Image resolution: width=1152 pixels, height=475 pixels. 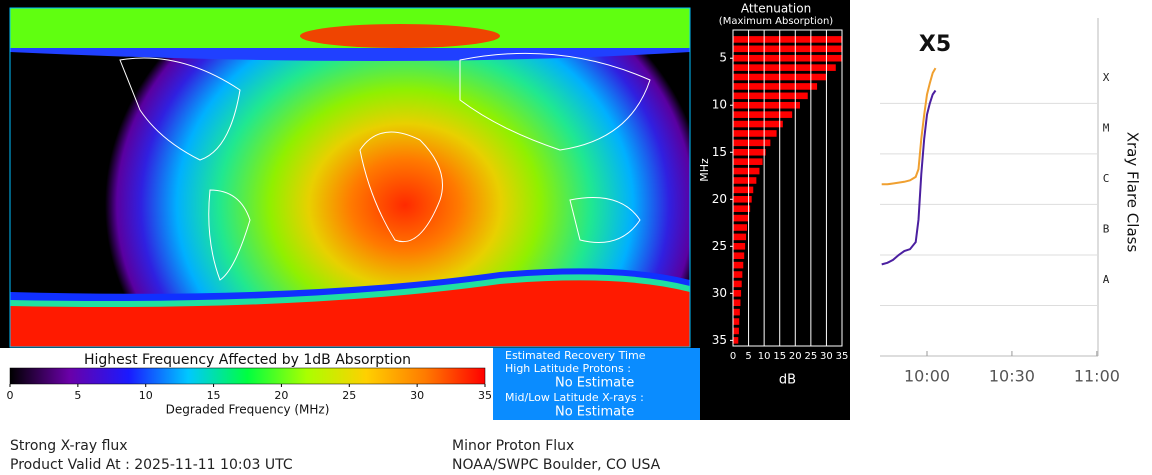 I want to click on recovery-title: Estimated Recovery Time, so click(x=575, y=355).